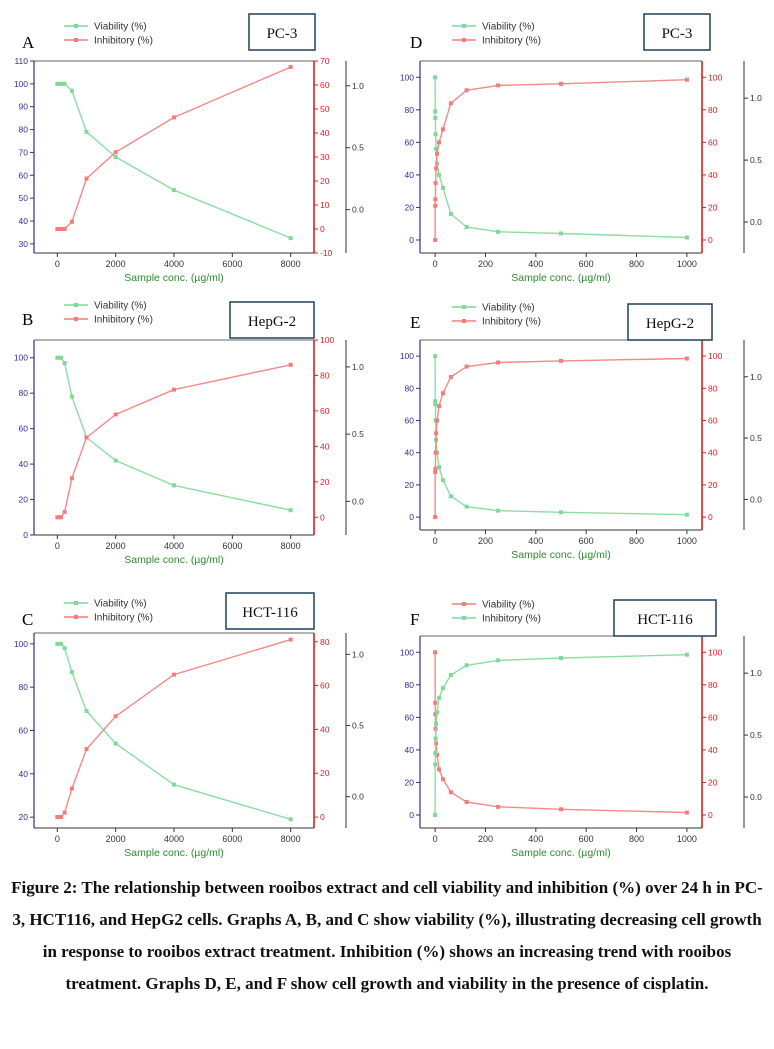 This screenshot has height=1049, width=774. Describe the element at coordinates (411, 517) in the screenshot. I see `left-y-tick-label: 0` at that location.